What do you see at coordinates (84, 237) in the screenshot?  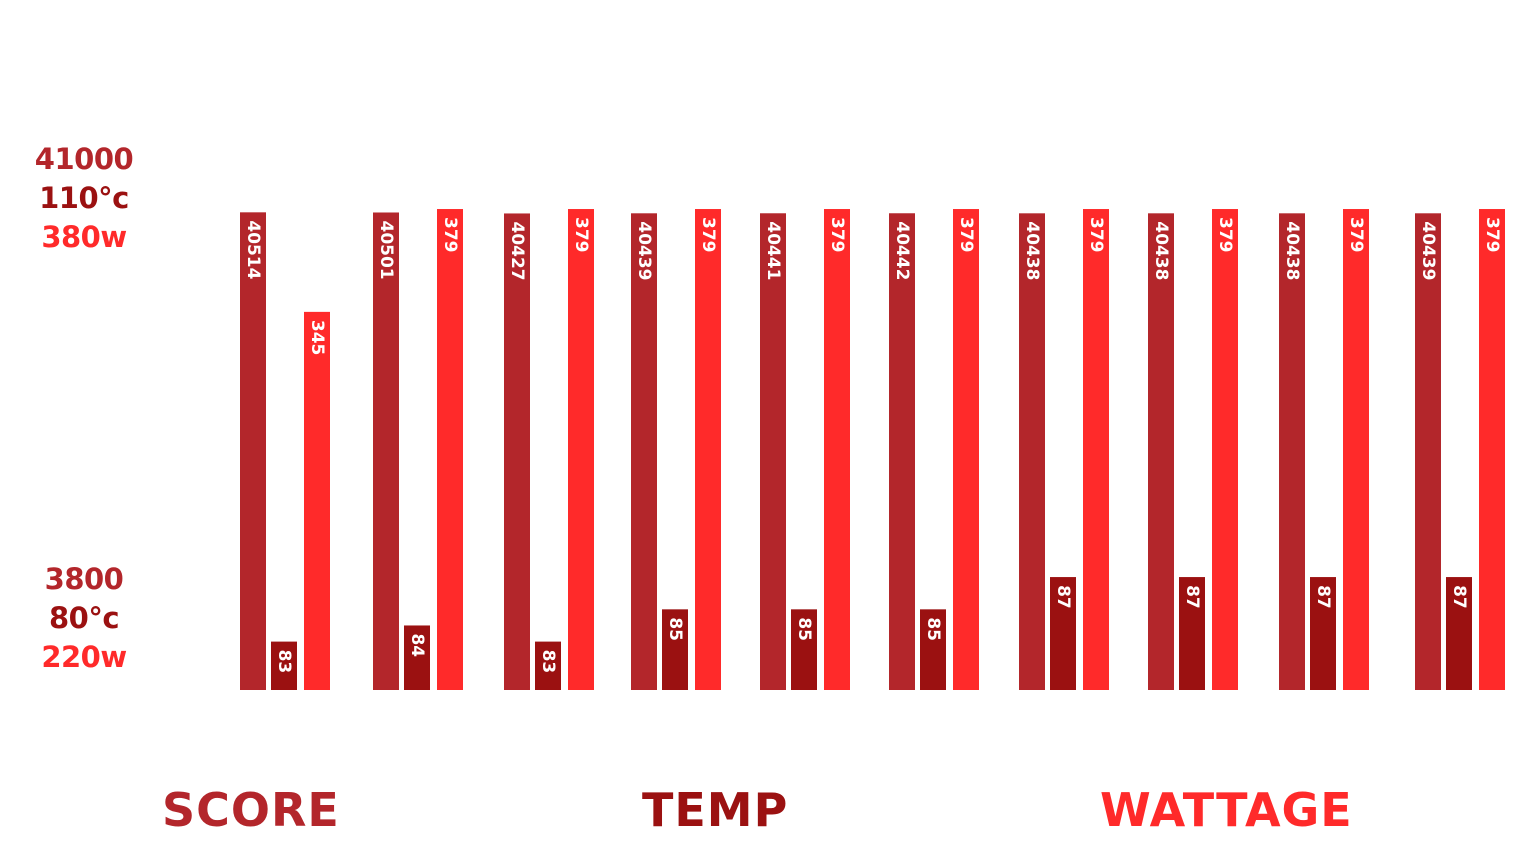 I see `axis-top-wattage: 380w` at bounding box center [84, 237].